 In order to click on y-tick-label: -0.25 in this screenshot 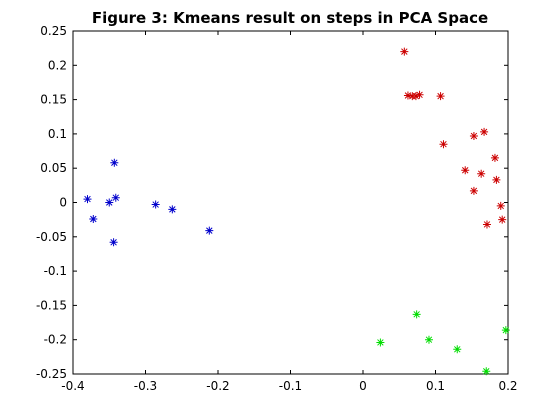, I will do `click(51, 374)`.